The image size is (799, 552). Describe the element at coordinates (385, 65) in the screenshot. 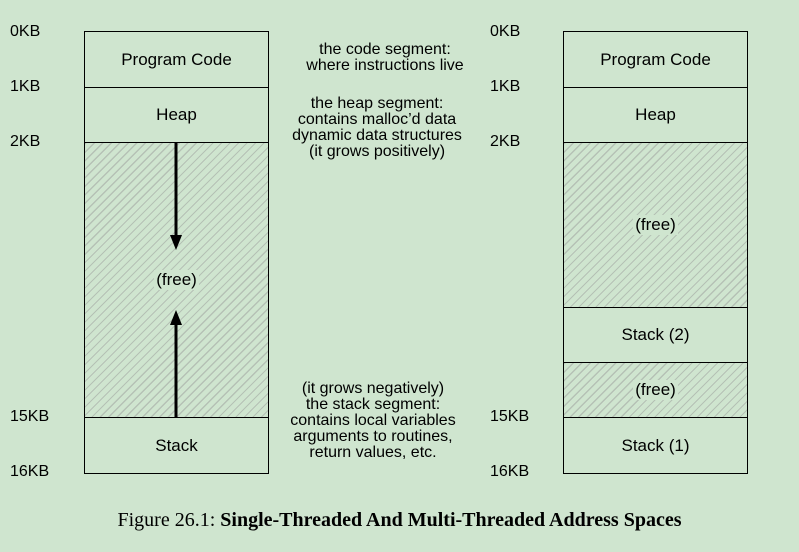

I see `annotation-line: where instructions live` at that location.